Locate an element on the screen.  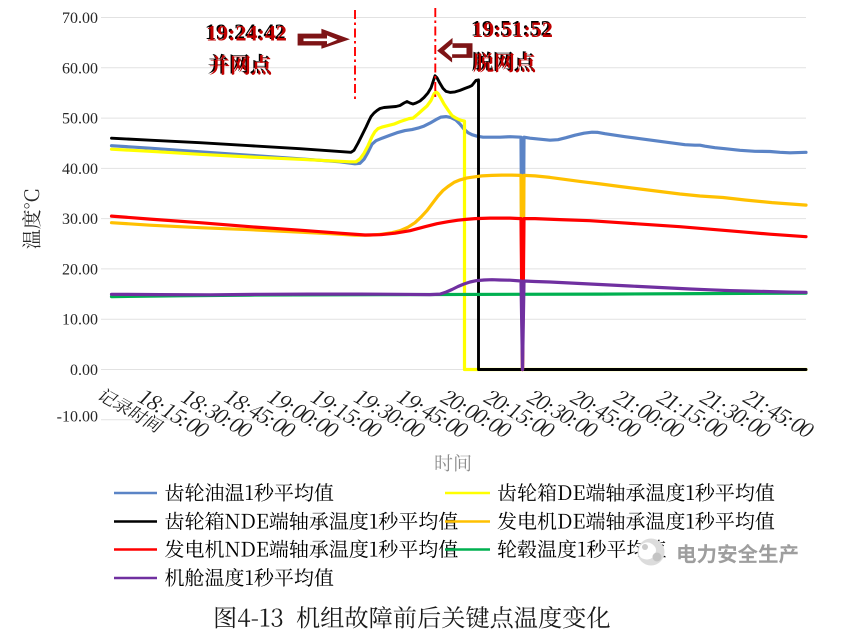
svg-text: 70.00 is located at coordinates (80, 18).